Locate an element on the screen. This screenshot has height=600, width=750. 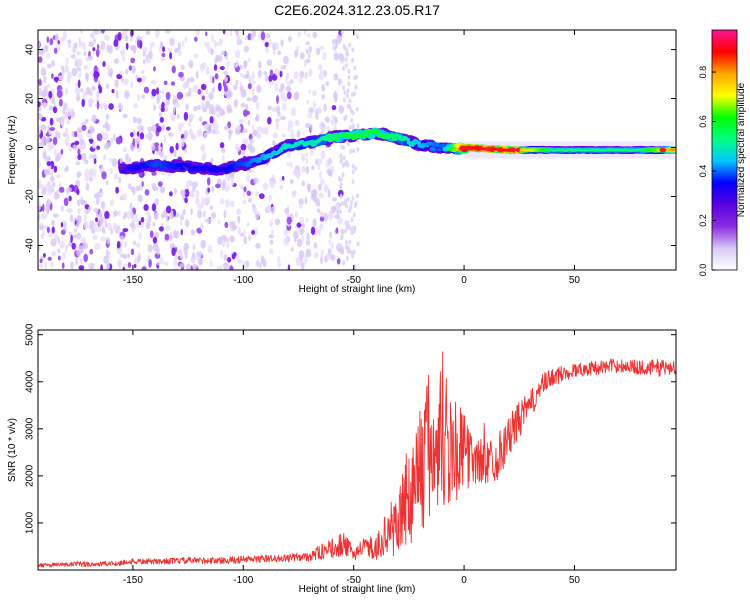
ridge-peak is located at coordinates (488, 149).